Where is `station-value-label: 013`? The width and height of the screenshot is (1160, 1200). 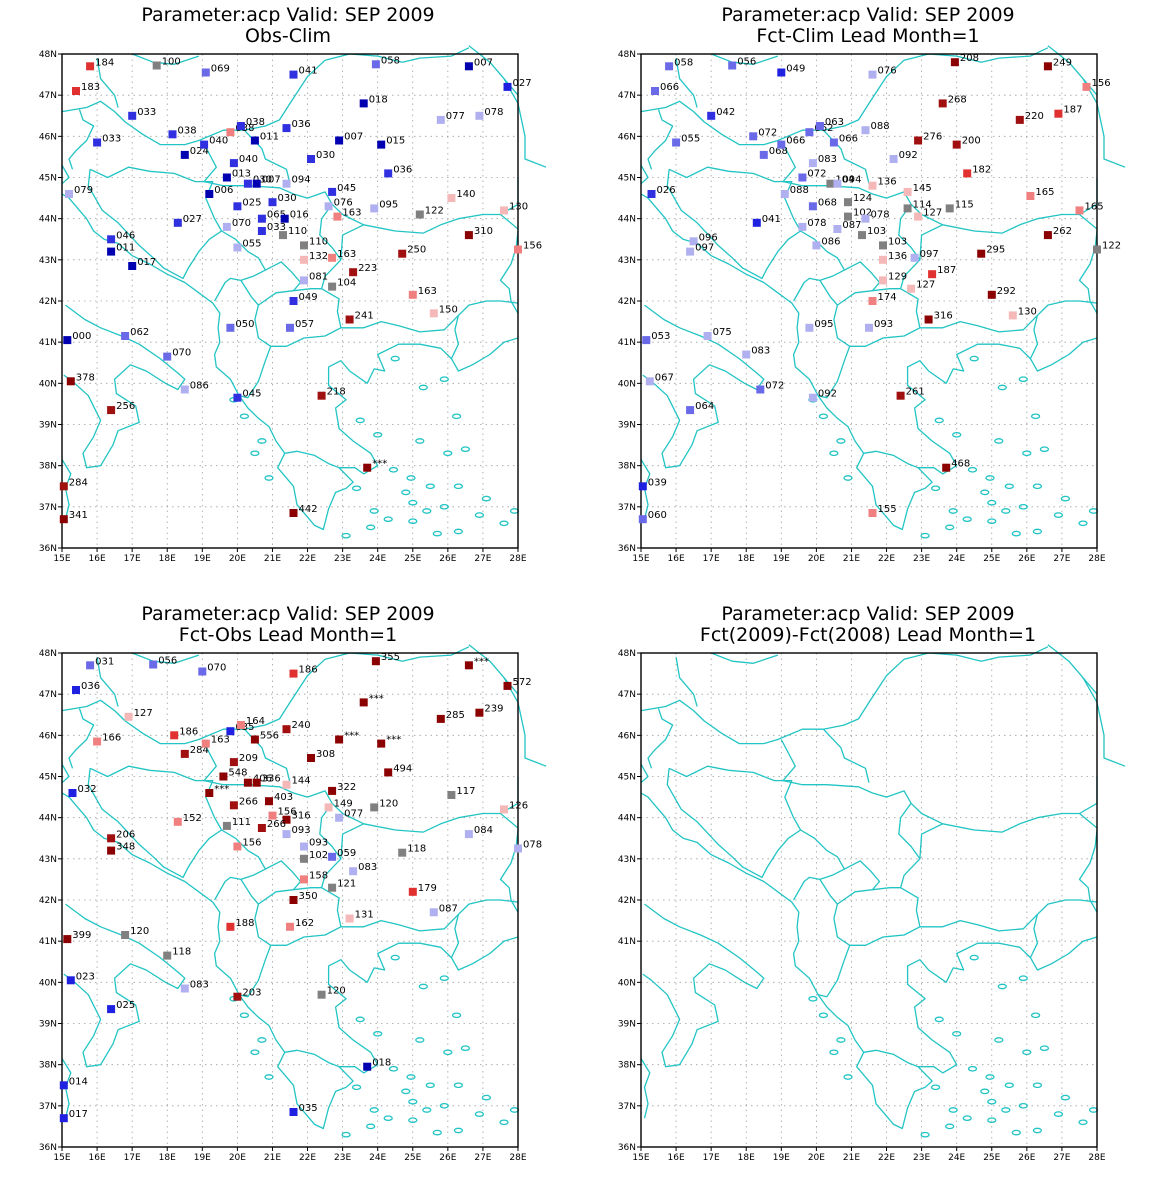
station-value-label: 013 is located at coordinates (241, 174).